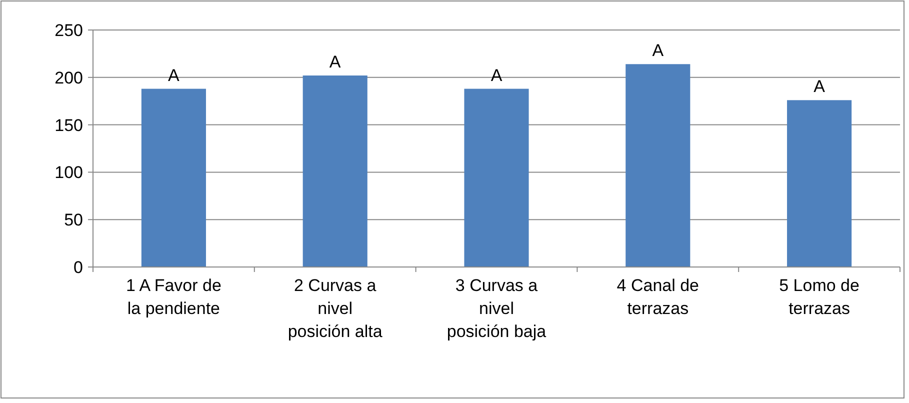 The width and height of the screenshot is (909, 403). Describe the element at coordinates (78, 267) in the screenshot. I see `y-tick-label: 0` at that location.